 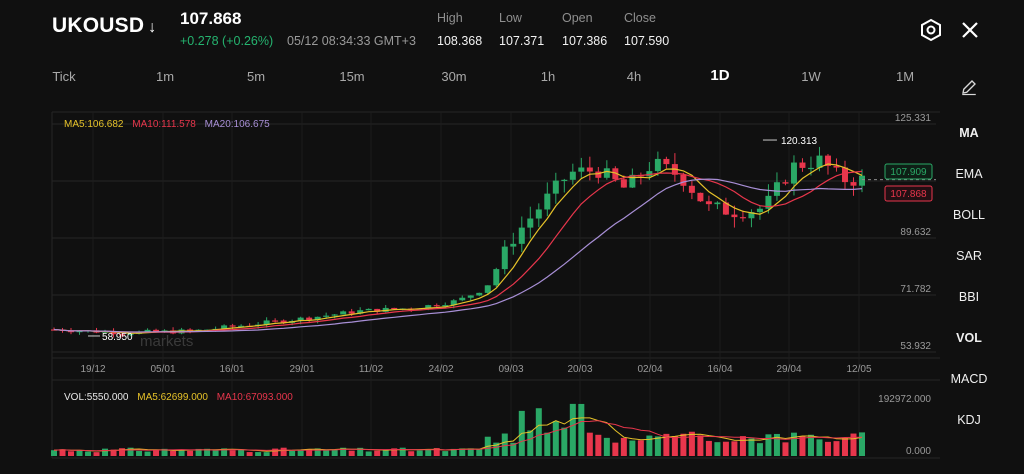 I want to click on y-tick-label: 89.632, so click(x=915, y=232).